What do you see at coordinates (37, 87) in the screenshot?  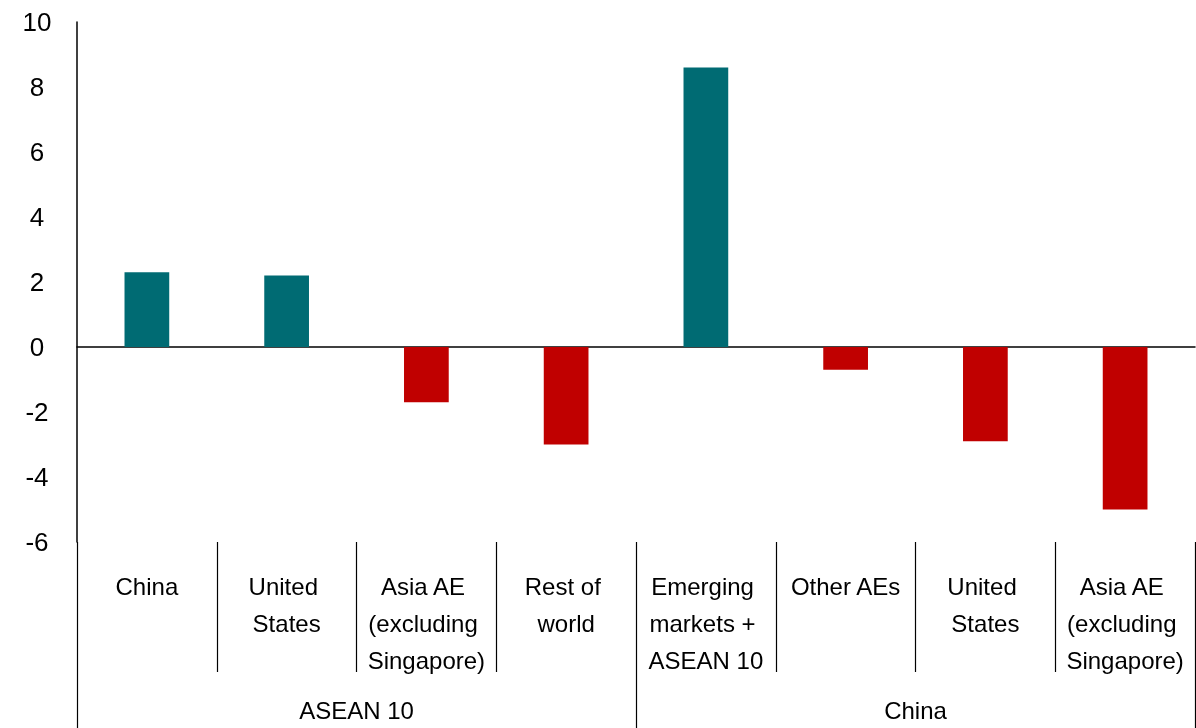 I see `y-tick-label: 8` at bounding box center [37, 87].